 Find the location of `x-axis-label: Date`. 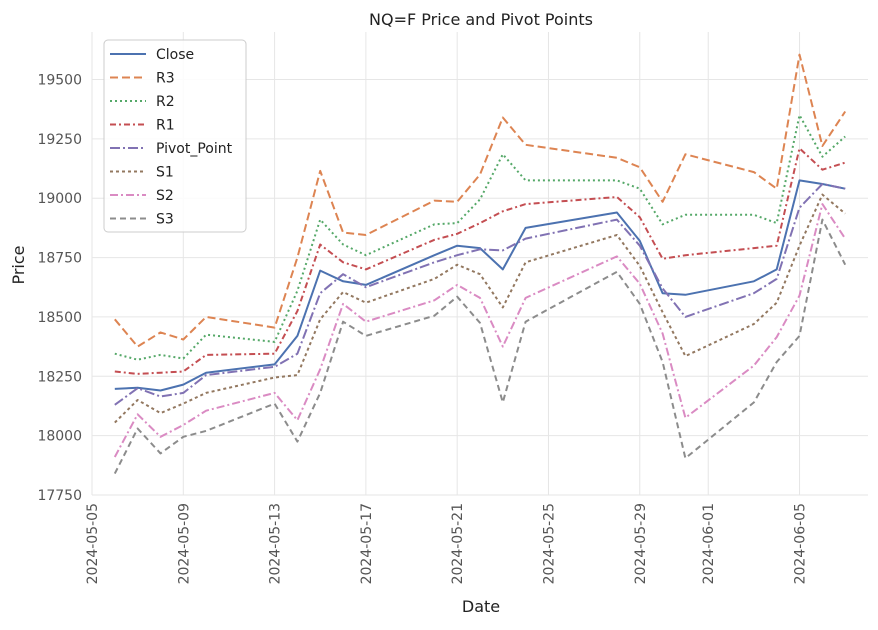

x-axis-label: Date is located at coordinates (481, 606).